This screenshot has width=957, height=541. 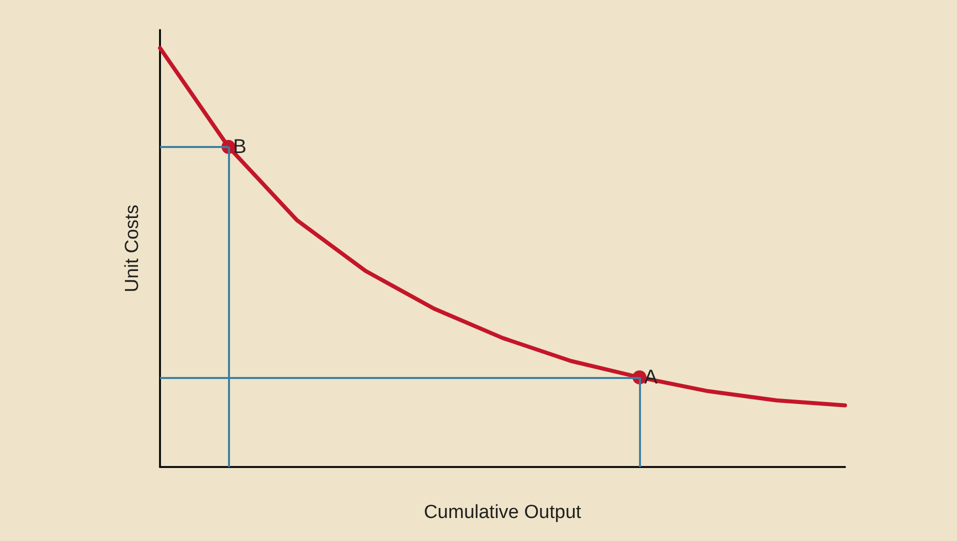 I want to click on annotation: B, so click(x=239, y=147).